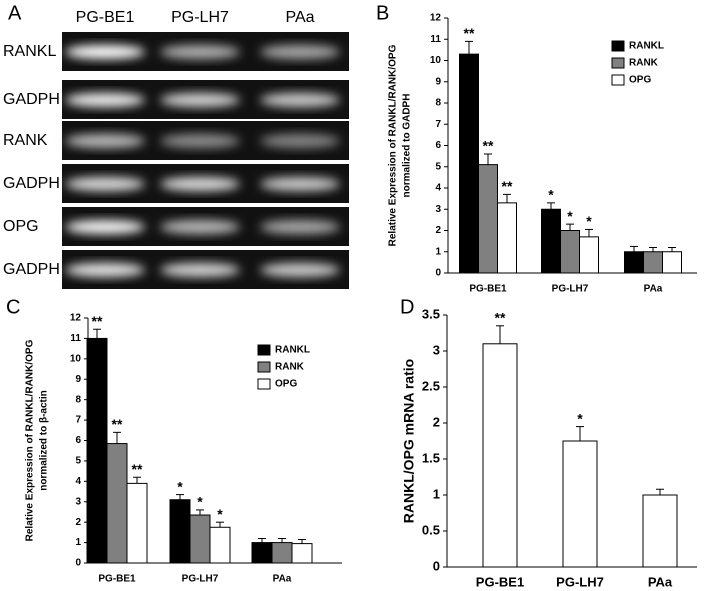 The image size is (704, 591). I want to click on panel-label: B, so click(382, 13).